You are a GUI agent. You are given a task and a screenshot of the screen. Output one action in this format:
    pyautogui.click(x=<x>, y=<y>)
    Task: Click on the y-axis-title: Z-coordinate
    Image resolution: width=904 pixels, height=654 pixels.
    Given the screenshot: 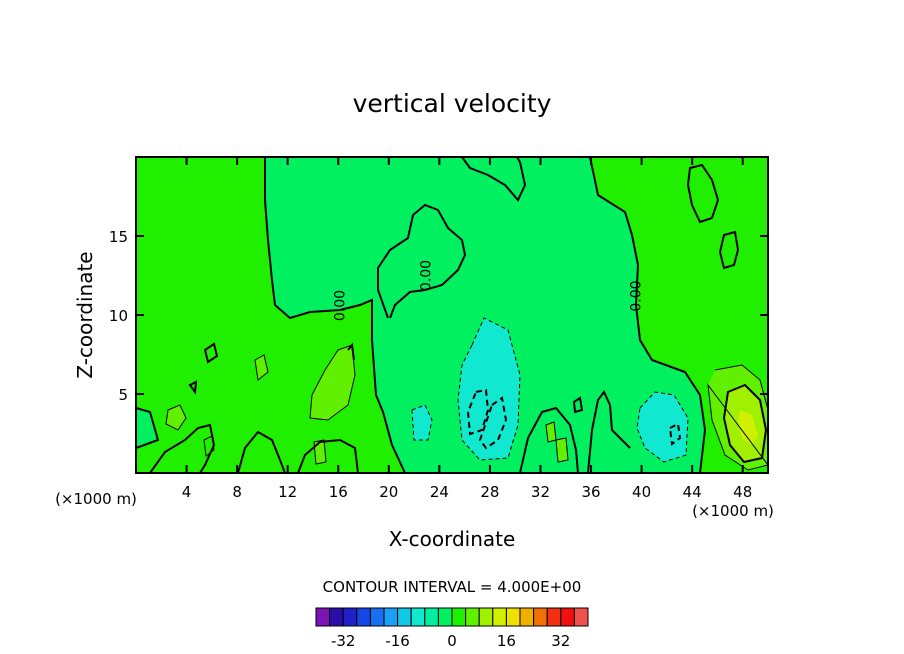 What is the action you would take?
    pyautogui.click(x=85, y=314)
    